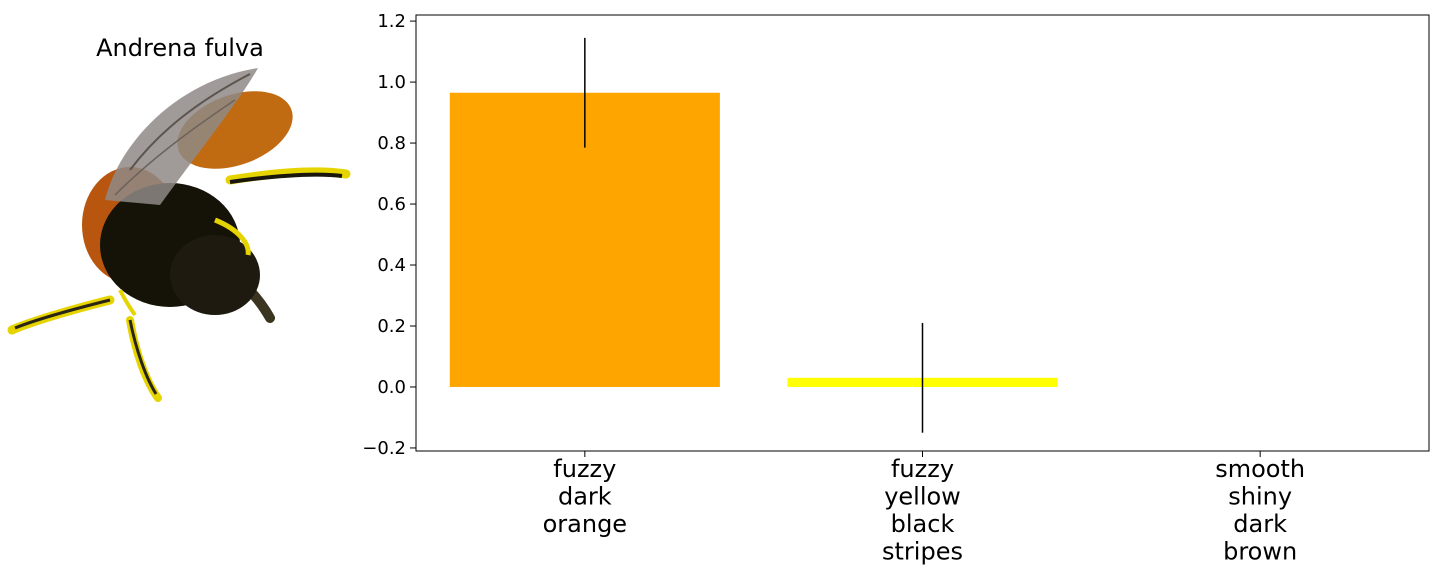 The width and height of the screenshot is (1440, 576). Describe the element at coordinates (391, 82) in the screenshot. I see `y-tick-label: 1.0` at that location.